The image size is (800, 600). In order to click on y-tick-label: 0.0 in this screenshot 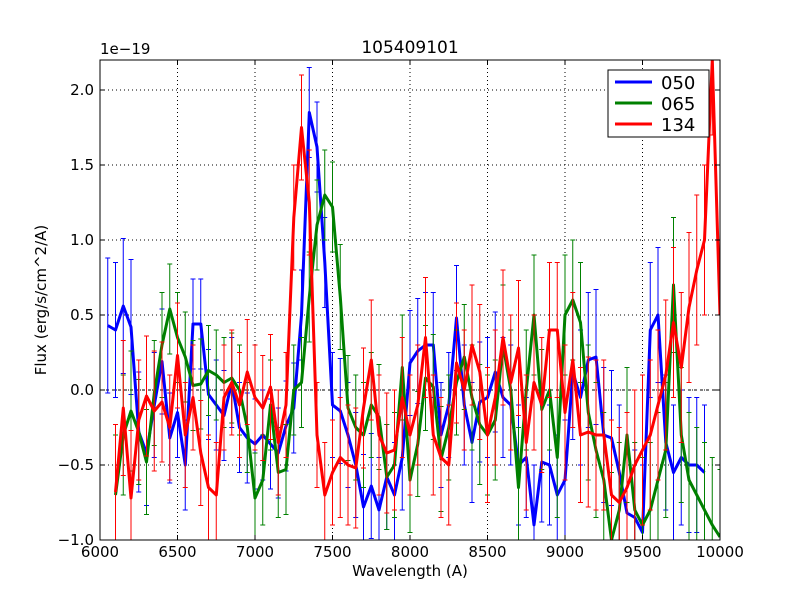, I will do `click(82, 390)`.